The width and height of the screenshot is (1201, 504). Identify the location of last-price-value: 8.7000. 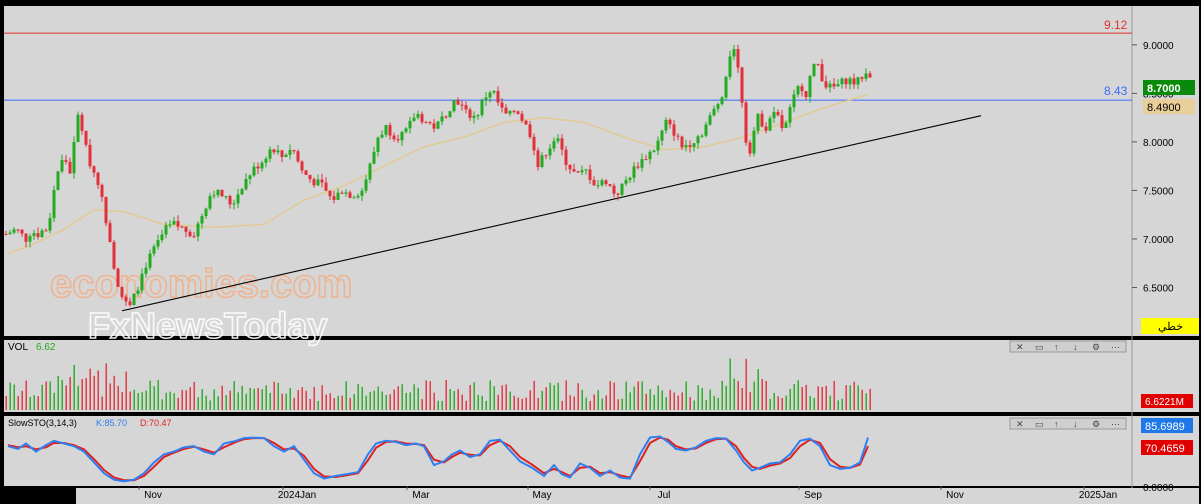
(1164, 89).